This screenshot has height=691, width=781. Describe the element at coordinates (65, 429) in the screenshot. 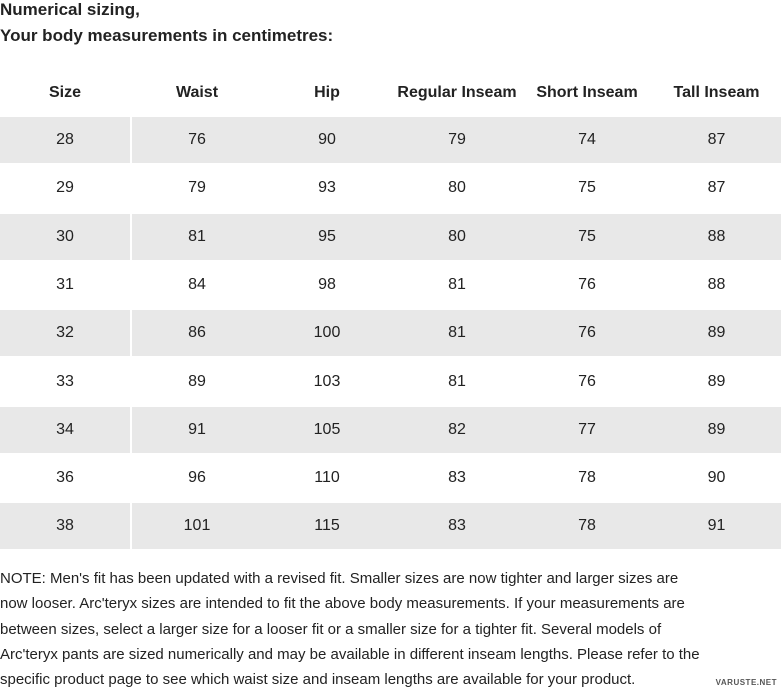

I see `table-cell: 34` at that location.